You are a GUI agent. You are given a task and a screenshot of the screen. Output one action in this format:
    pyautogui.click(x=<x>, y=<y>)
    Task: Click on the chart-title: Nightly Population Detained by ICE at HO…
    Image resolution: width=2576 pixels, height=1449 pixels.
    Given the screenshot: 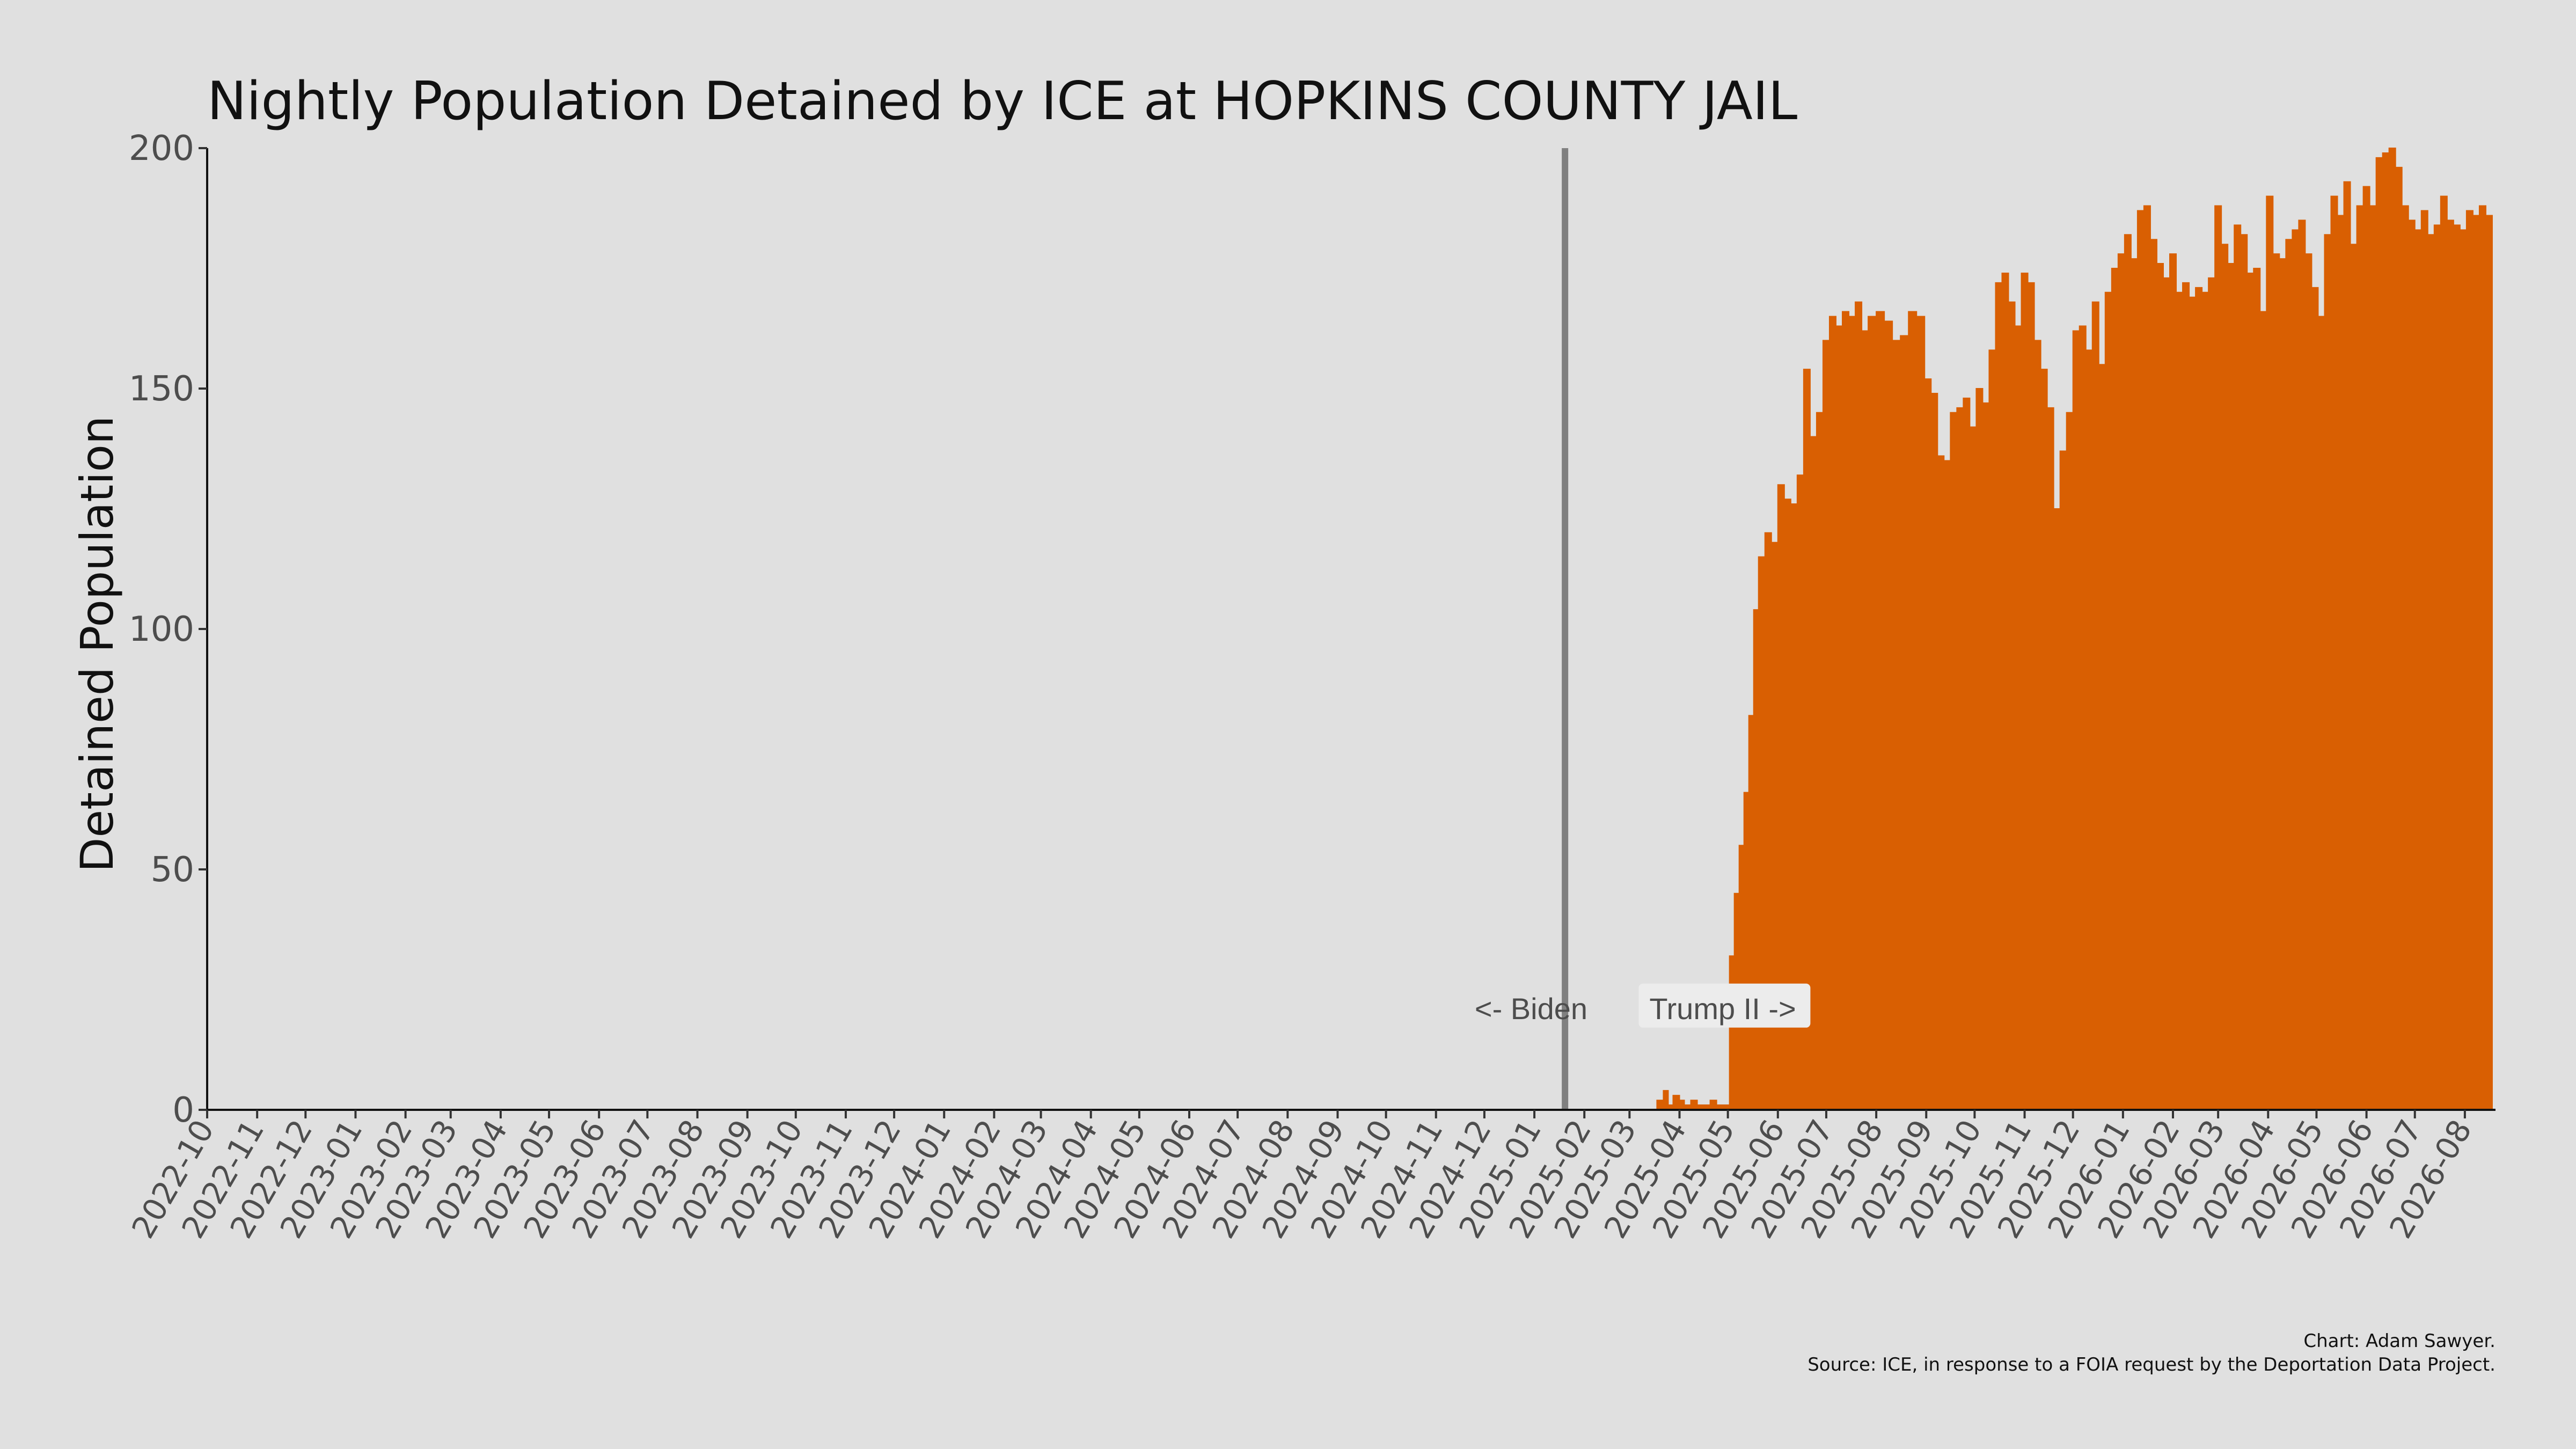 What is the action you would take?
    pyautogui.click(x=1002, y=101)
    